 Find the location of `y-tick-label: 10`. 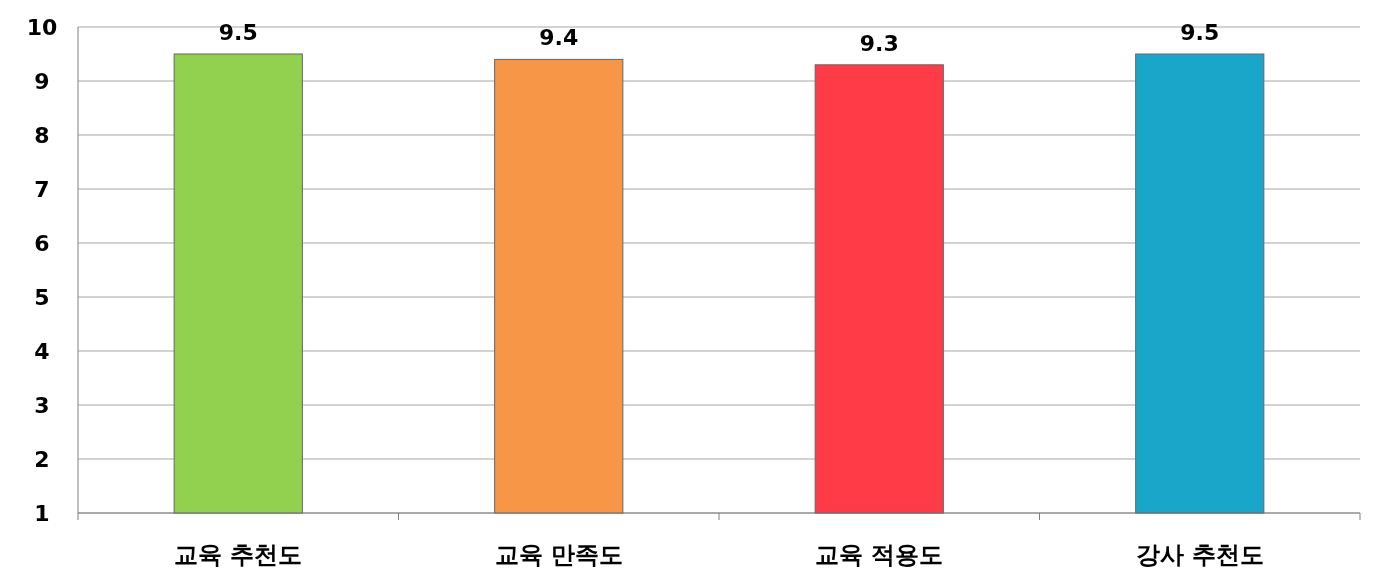

y-tick-label: 10 is located at coordinates (42, 27).